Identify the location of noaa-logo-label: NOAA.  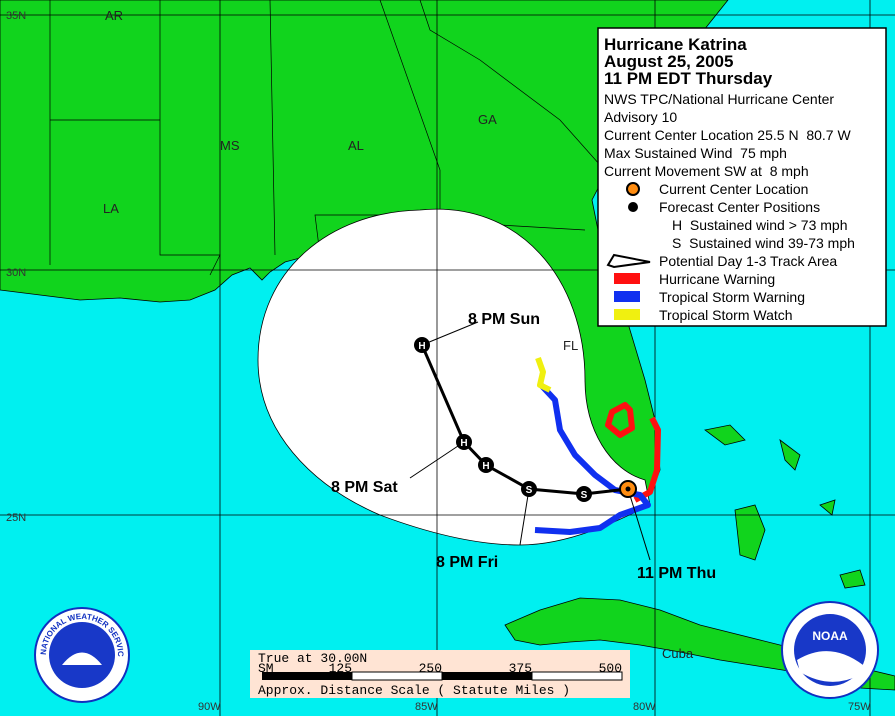
(830, 636).